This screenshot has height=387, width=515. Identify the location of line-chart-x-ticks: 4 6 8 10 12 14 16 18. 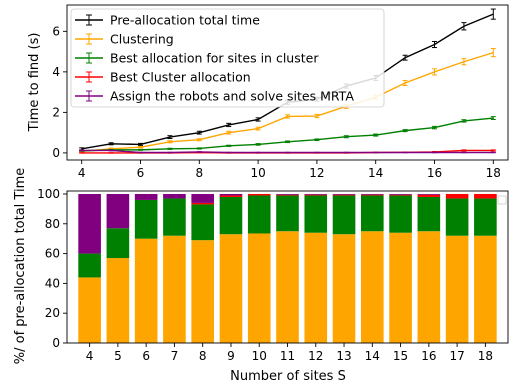
(289, 170).